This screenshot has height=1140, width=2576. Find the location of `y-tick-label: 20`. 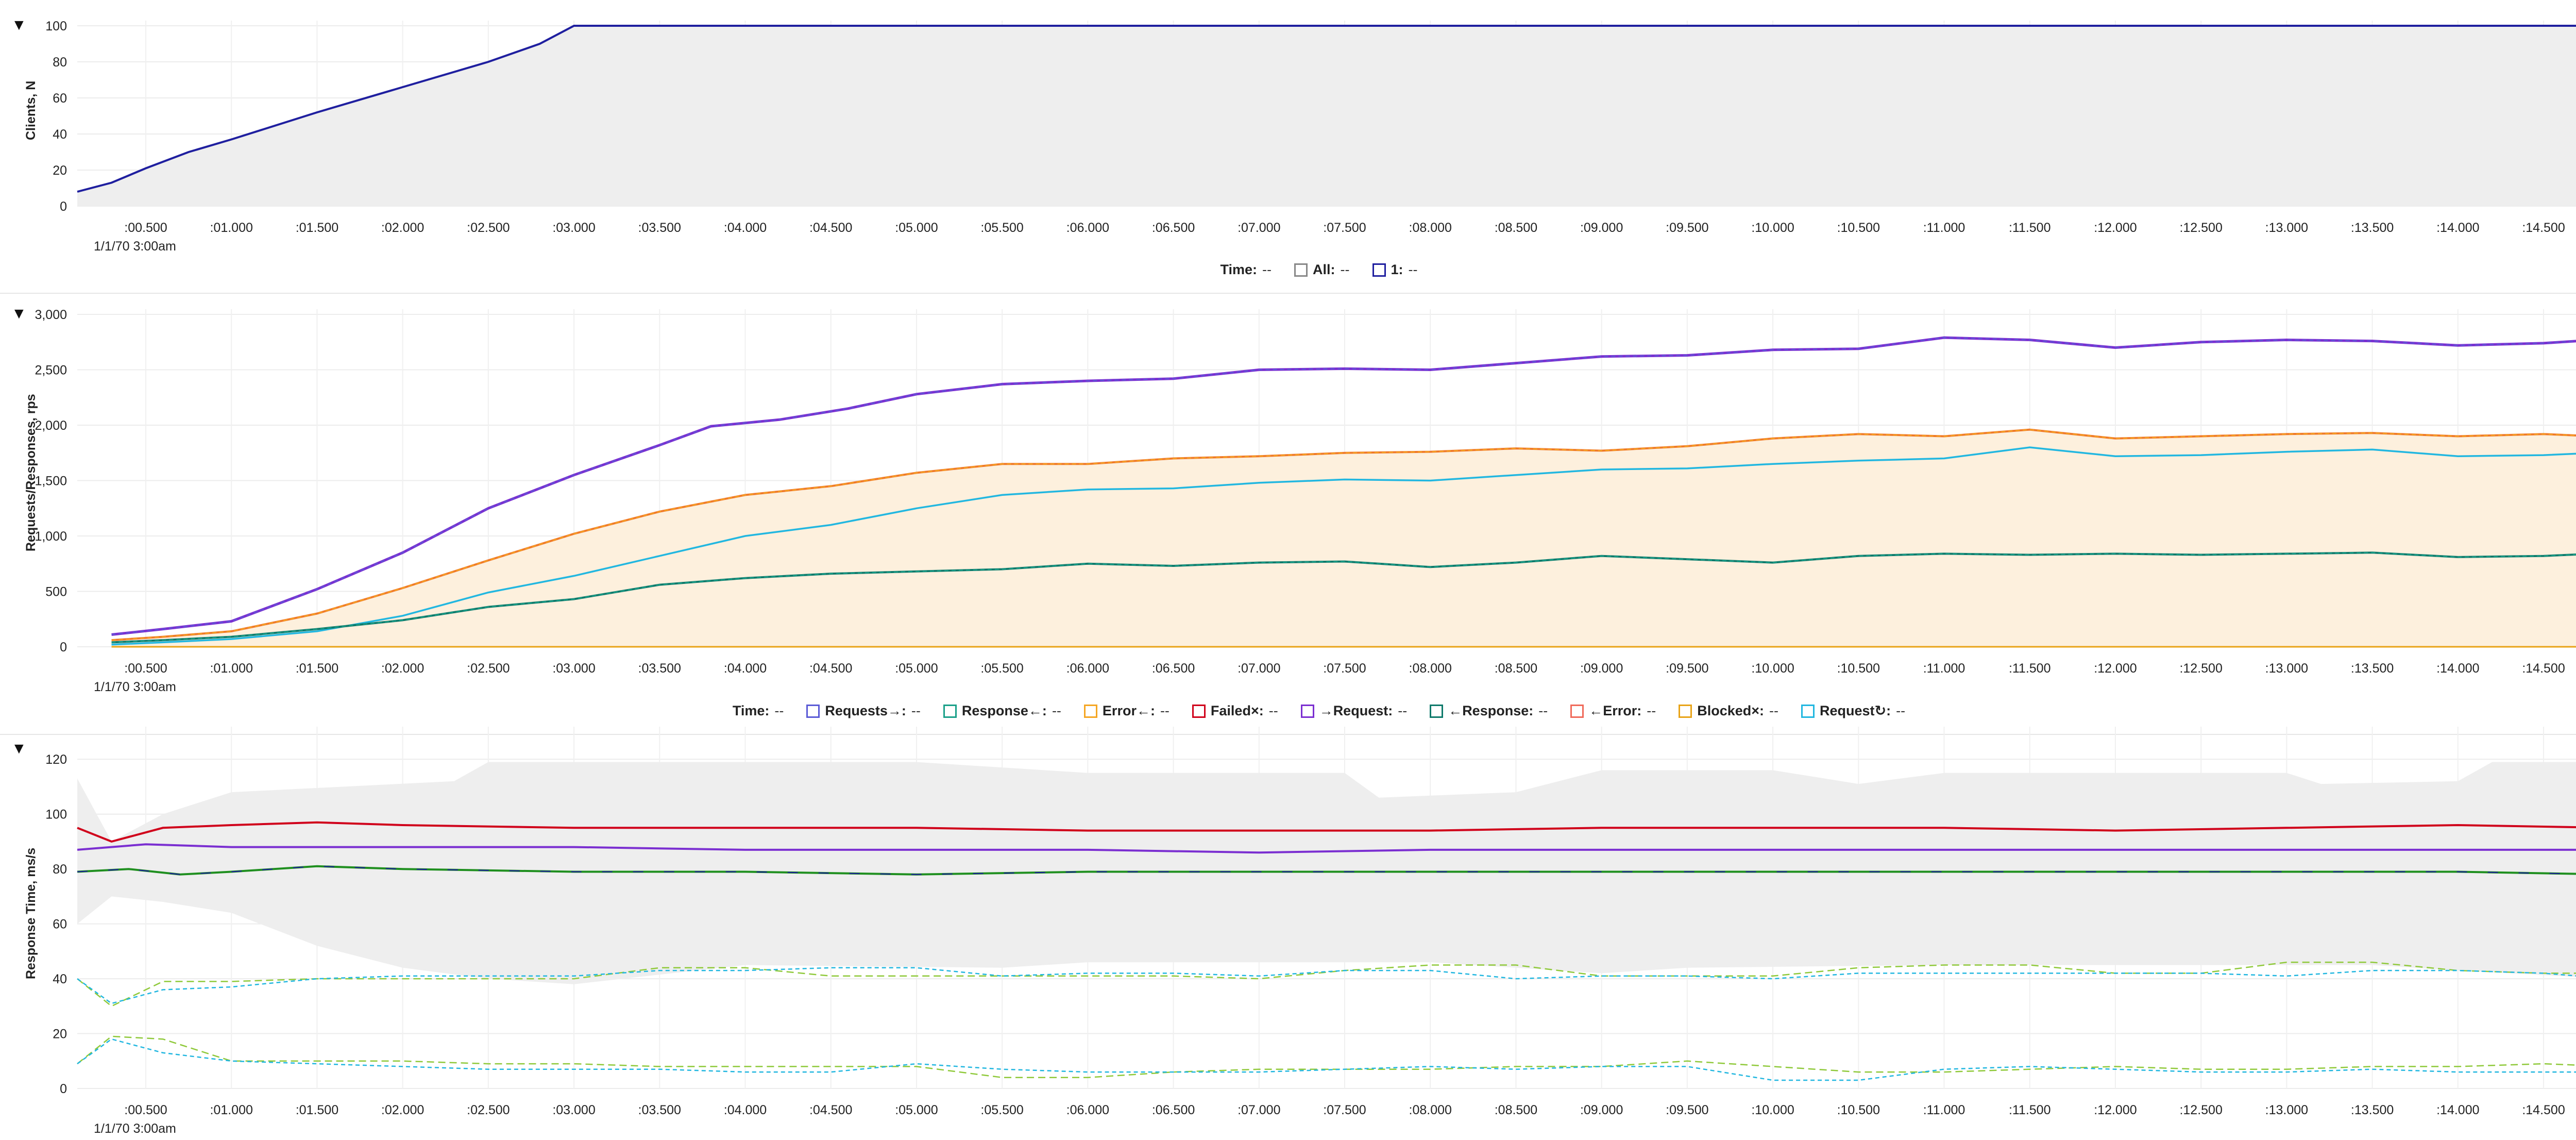

y-tick-label: 20 is located at coordinates (60, 171).